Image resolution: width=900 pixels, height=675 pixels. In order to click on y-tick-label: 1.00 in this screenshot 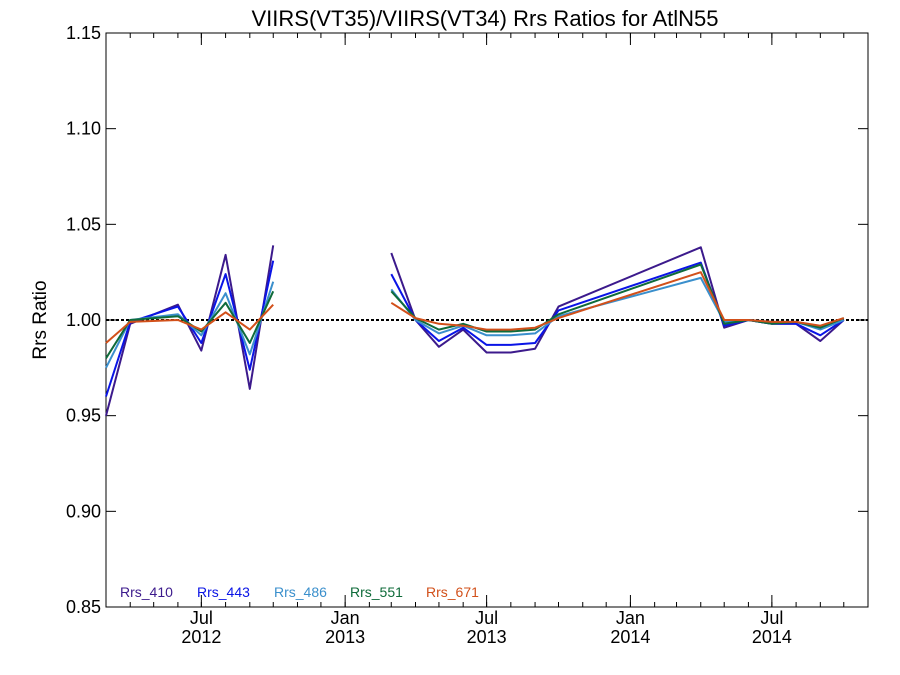, I will do `click(83, 320)`.